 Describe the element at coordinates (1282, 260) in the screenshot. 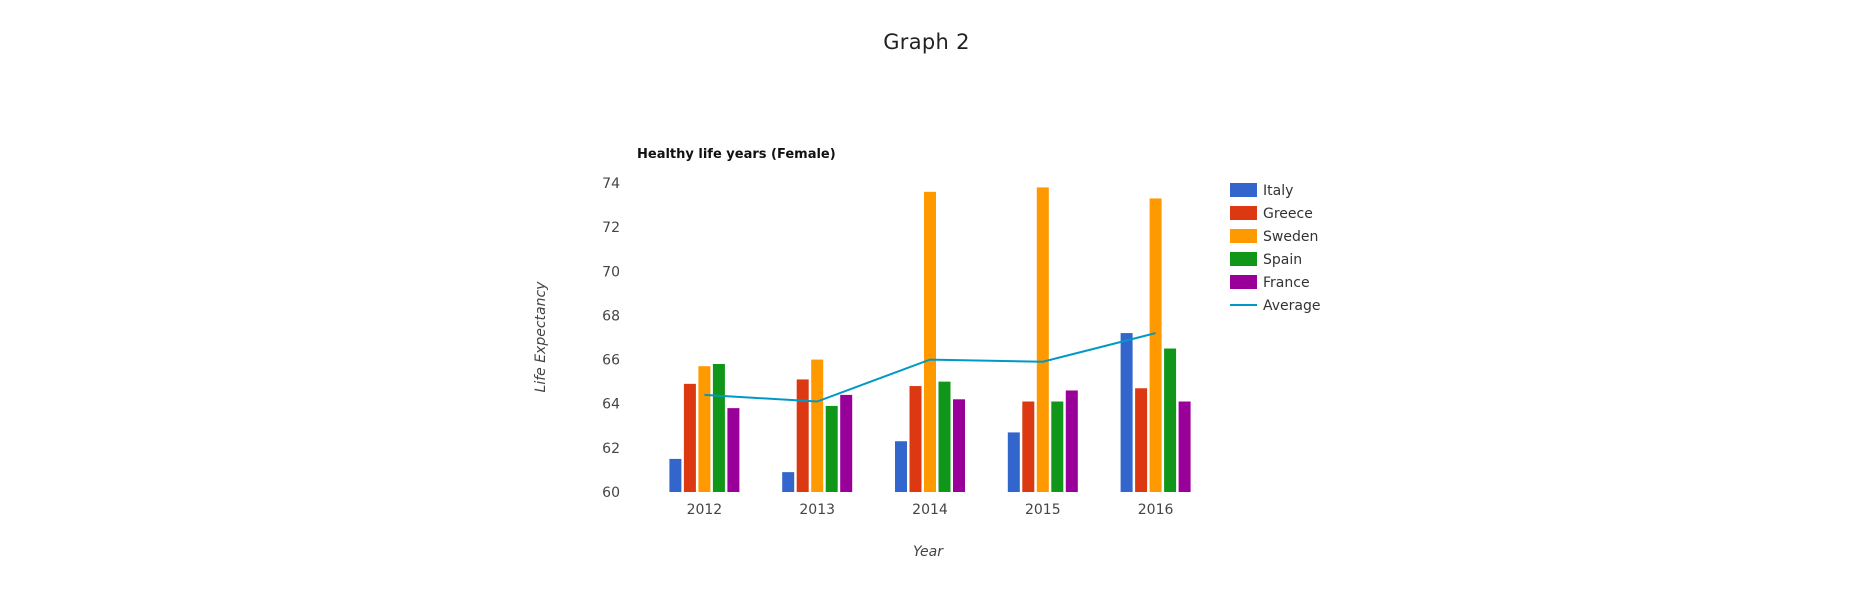

I see `legend-label-spain: Spain` at that location.